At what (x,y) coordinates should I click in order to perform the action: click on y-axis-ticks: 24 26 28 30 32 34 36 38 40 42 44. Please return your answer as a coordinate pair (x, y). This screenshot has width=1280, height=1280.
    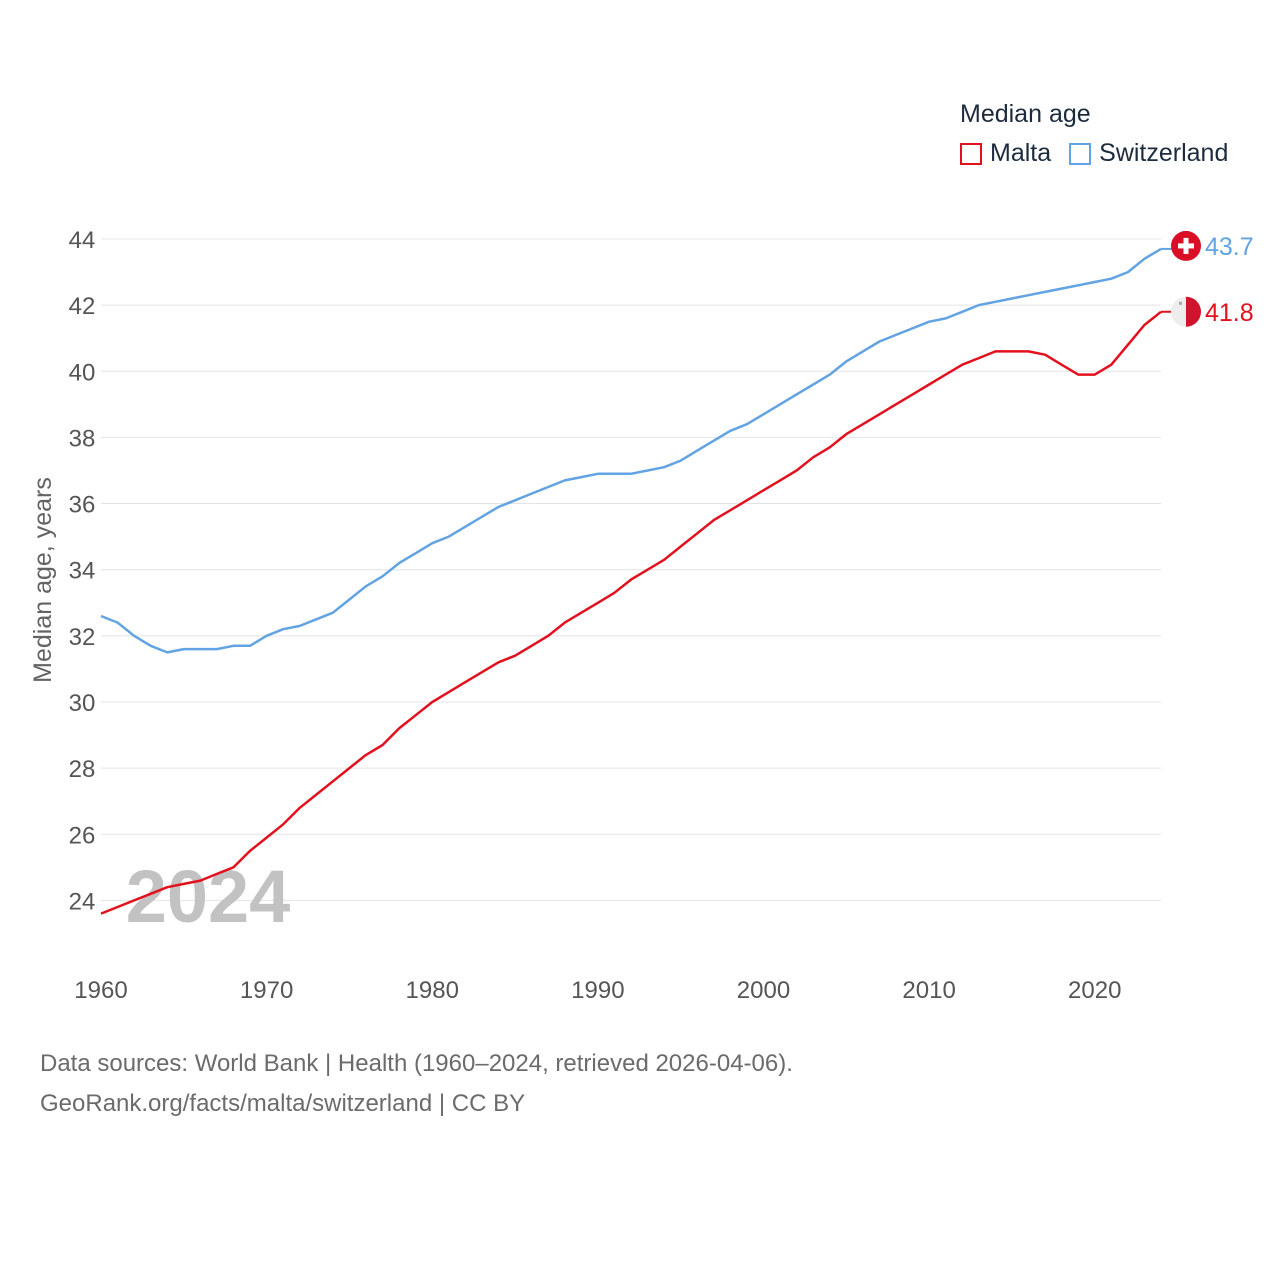
    Looking at the image, I should click on (82, 571).